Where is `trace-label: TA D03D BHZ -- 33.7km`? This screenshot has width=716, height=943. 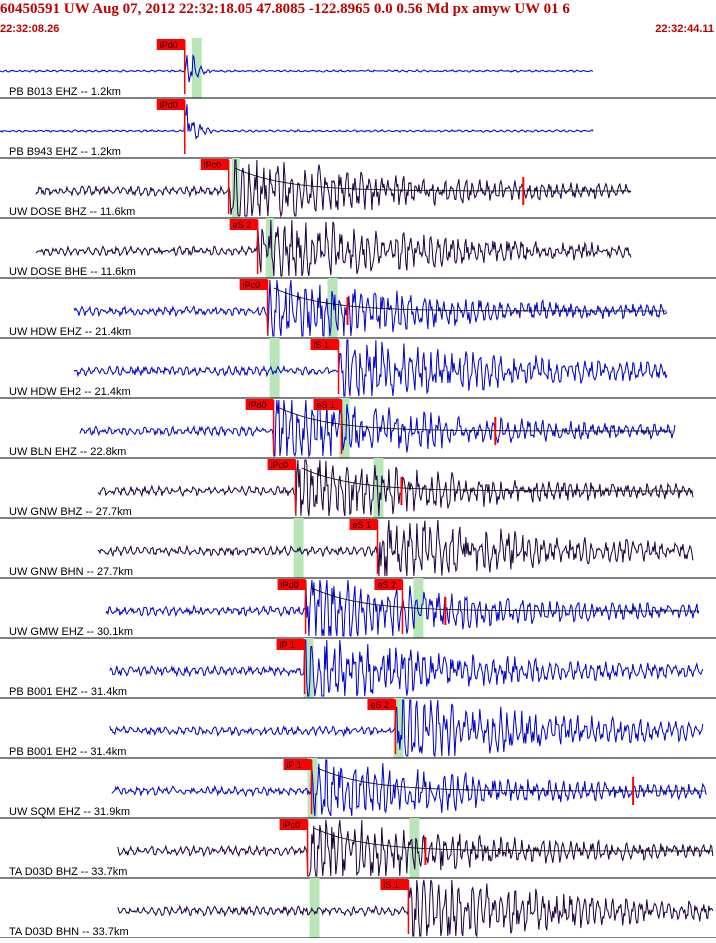 trace-label: TA D03D BHZ -- 33.7km is located at coordinates (68, 872).